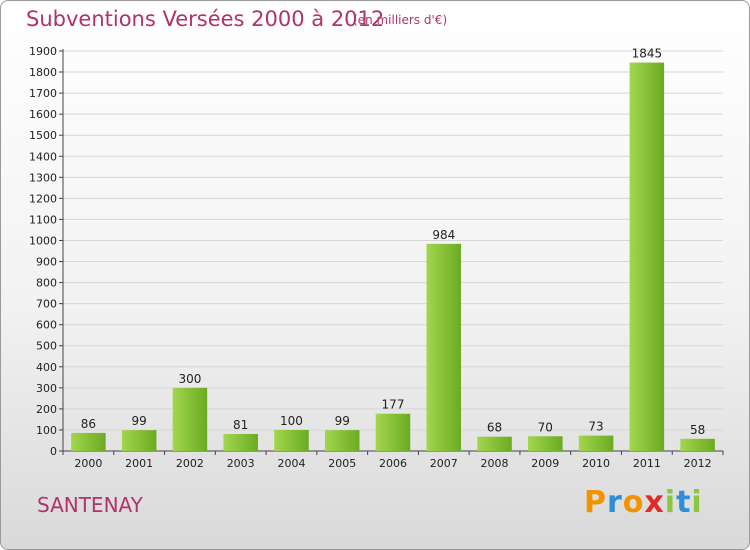 The image size is (750, 550). What do you see at coordinates (291, 421) in the screenshot?
I see `data-label: 100` at bounding box center [291, 421].